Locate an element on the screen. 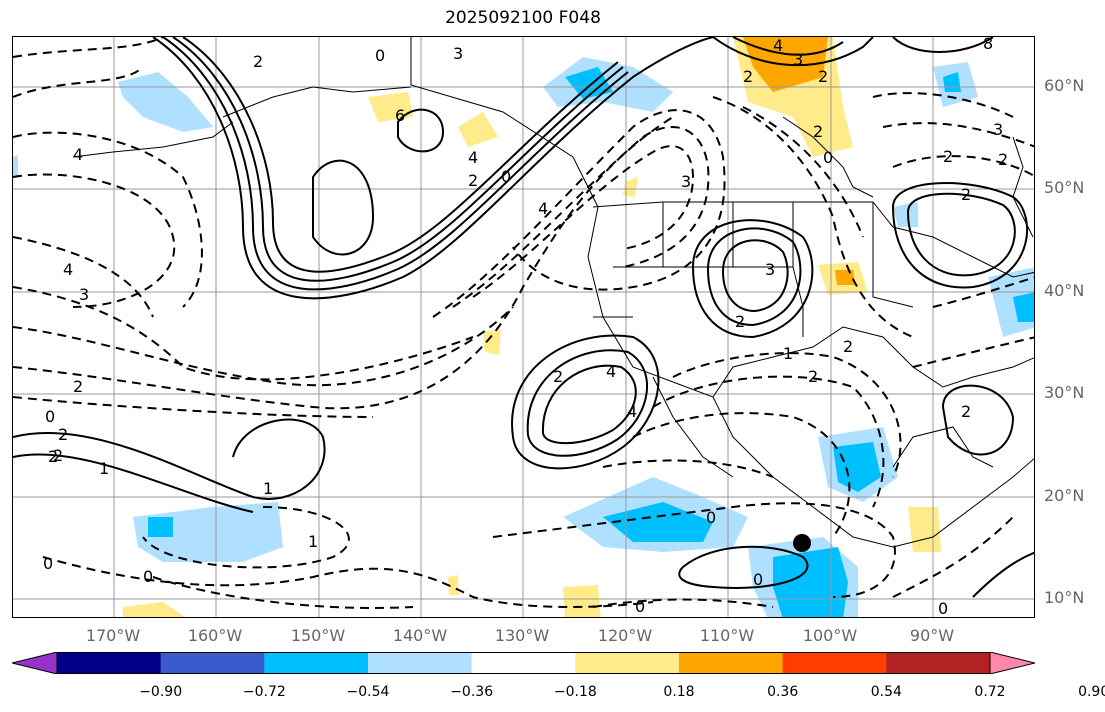 The image size is (1105, 712). colorbar-tick-label: 0.54 is located at coordinates (886, 692).